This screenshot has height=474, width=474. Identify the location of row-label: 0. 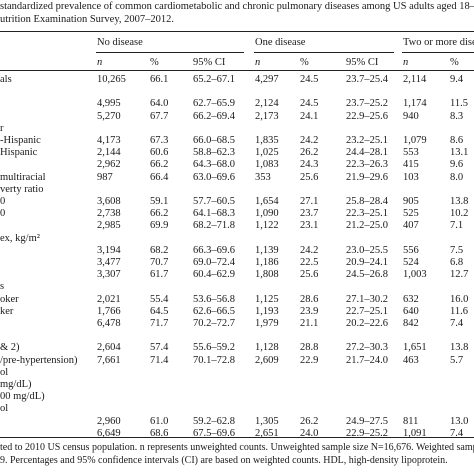
(3, 201).